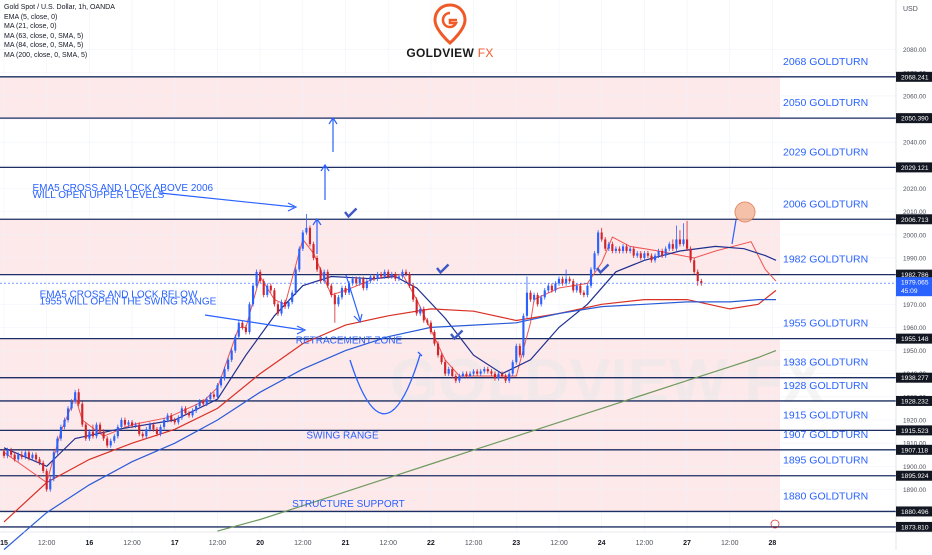  Describe the element at coordinates (30, 27) in the screenshot. I see `legend-indicator-ma21: MA (21, close, 0)` at that location.